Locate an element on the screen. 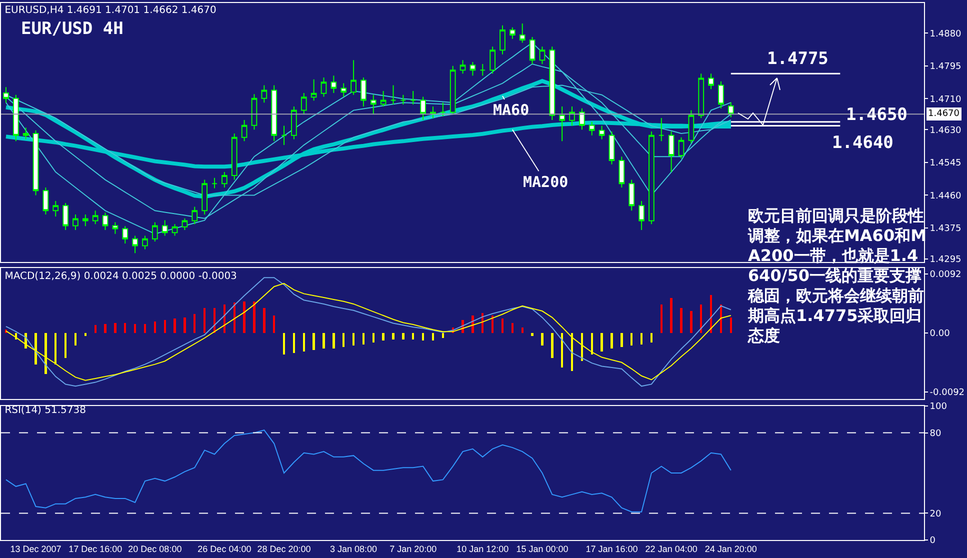  x-tick-label: 22 Jan 04:00 is located at coordinates (671, 549).